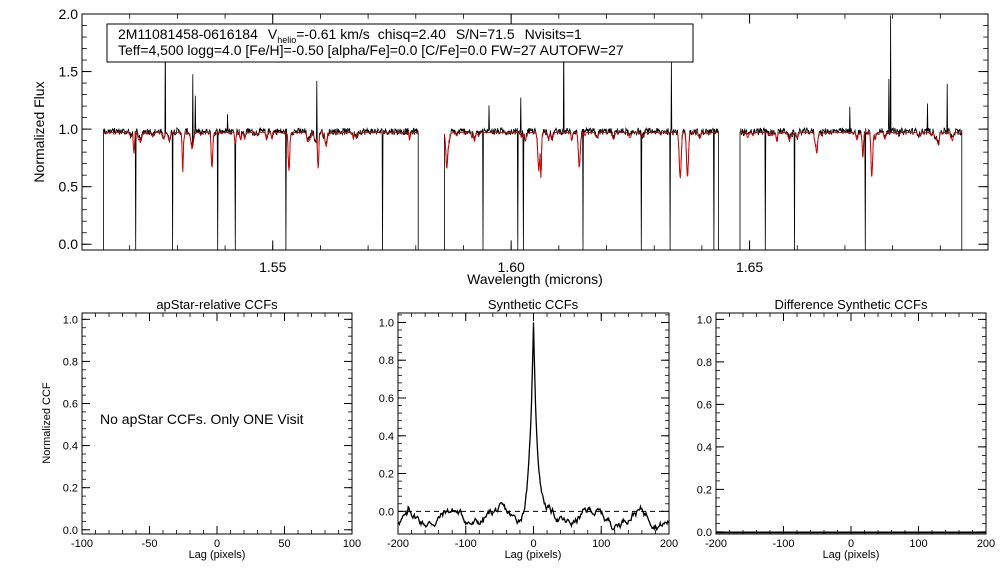 Image resolution: width=1008 pixels, height=576 pixels. I want to click on apstar-ccf-xlabel: Lag (pixels), so click(217, 555).